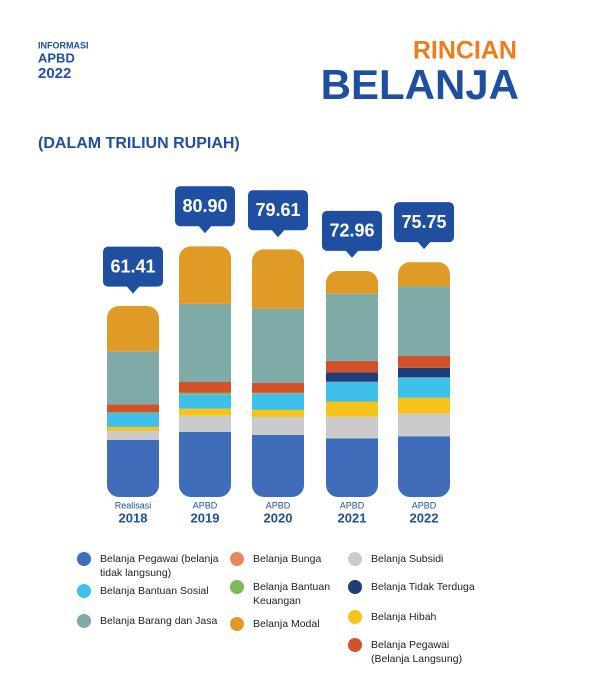 The image size is (601, 687). Describe the element at coordinates (278, 517) in the screenshot. I see `x-tick-label: 2020` at that location.